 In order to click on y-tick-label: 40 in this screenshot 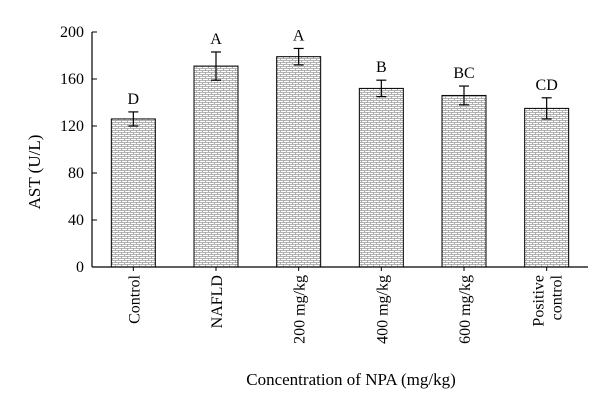, I will do `click(76, 220)`.